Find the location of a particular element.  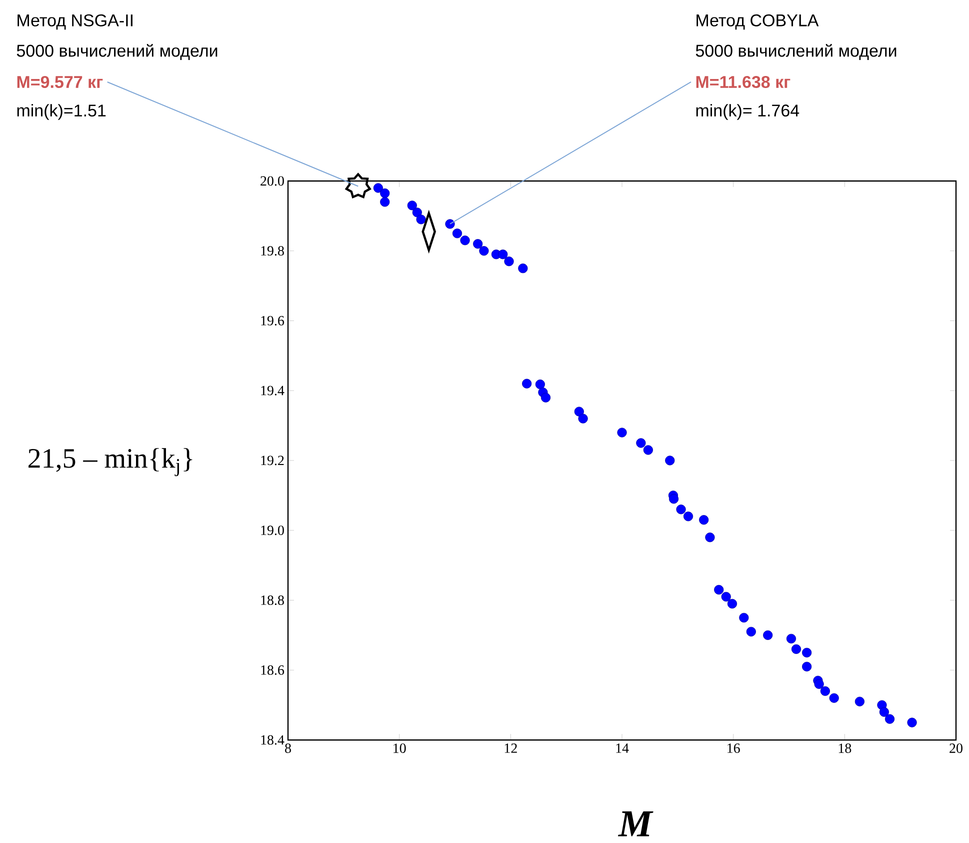

y-tick-label: 18.6 is located at coordinates (272, 670).